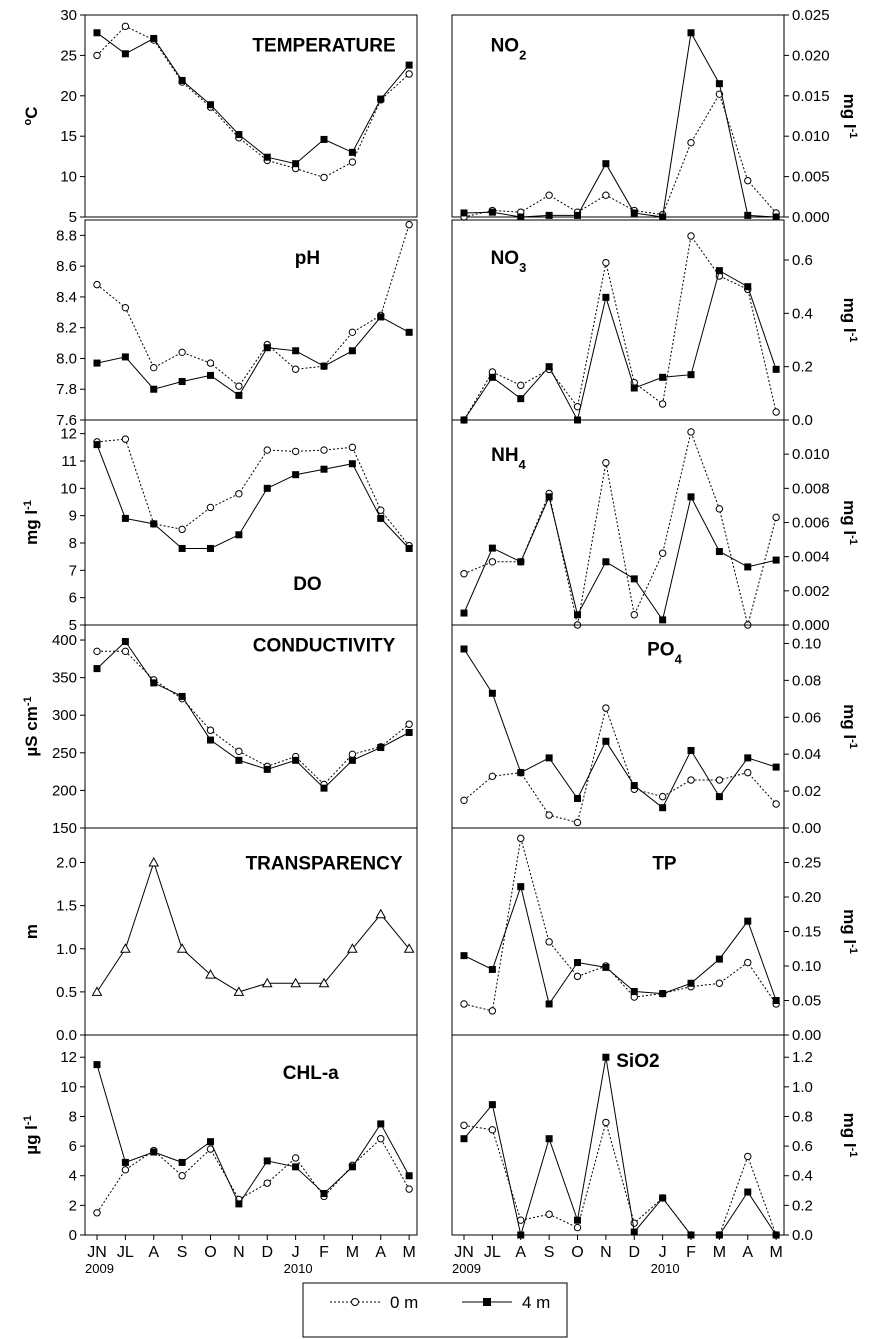  I want to click on y-tick-label: 1.5, so click(66, 906).